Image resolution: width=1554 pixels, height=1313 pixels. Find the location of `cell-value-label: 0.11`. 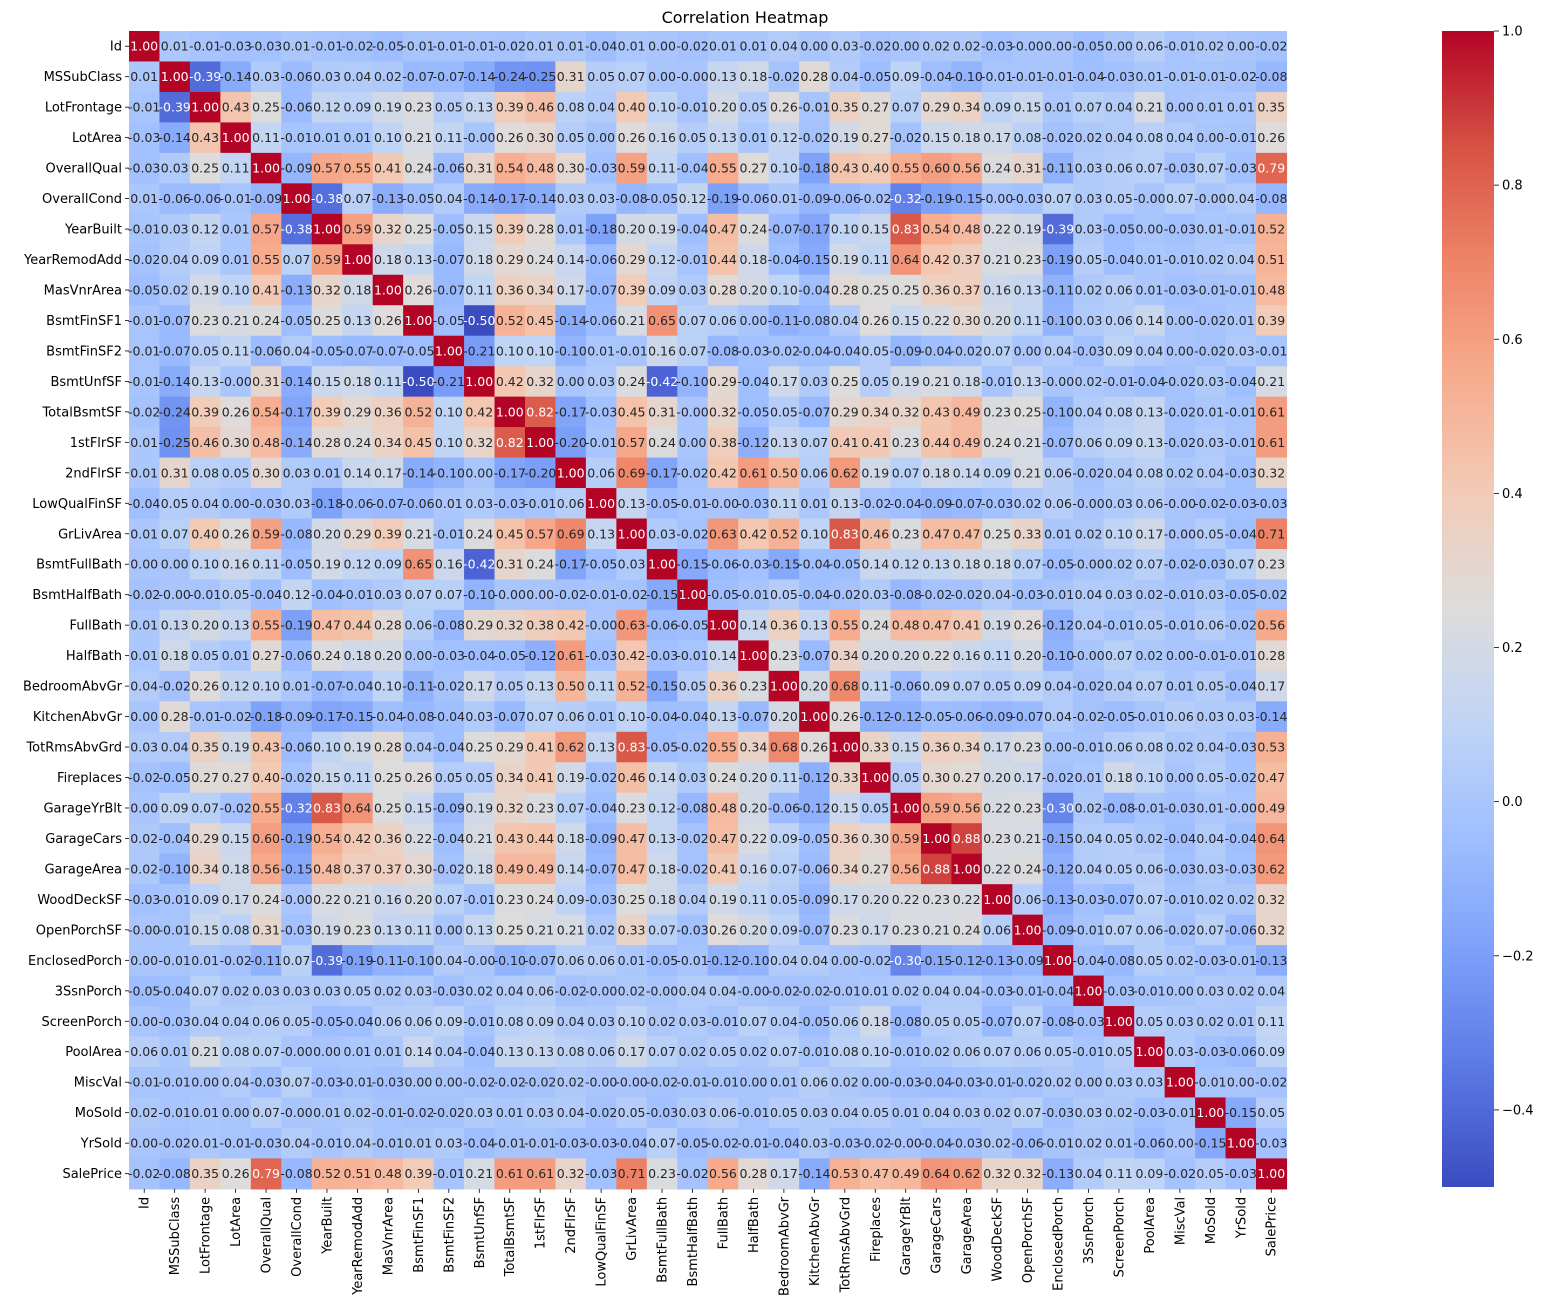

cell-value-label: 0.11 is located at coordinates (997, 655).